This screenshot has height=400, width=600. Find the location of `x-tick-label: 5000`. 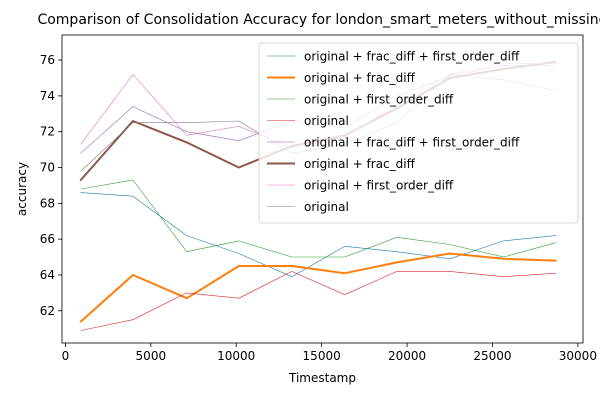

x-tick-label: 5000 is located at coordinates (151, 356).